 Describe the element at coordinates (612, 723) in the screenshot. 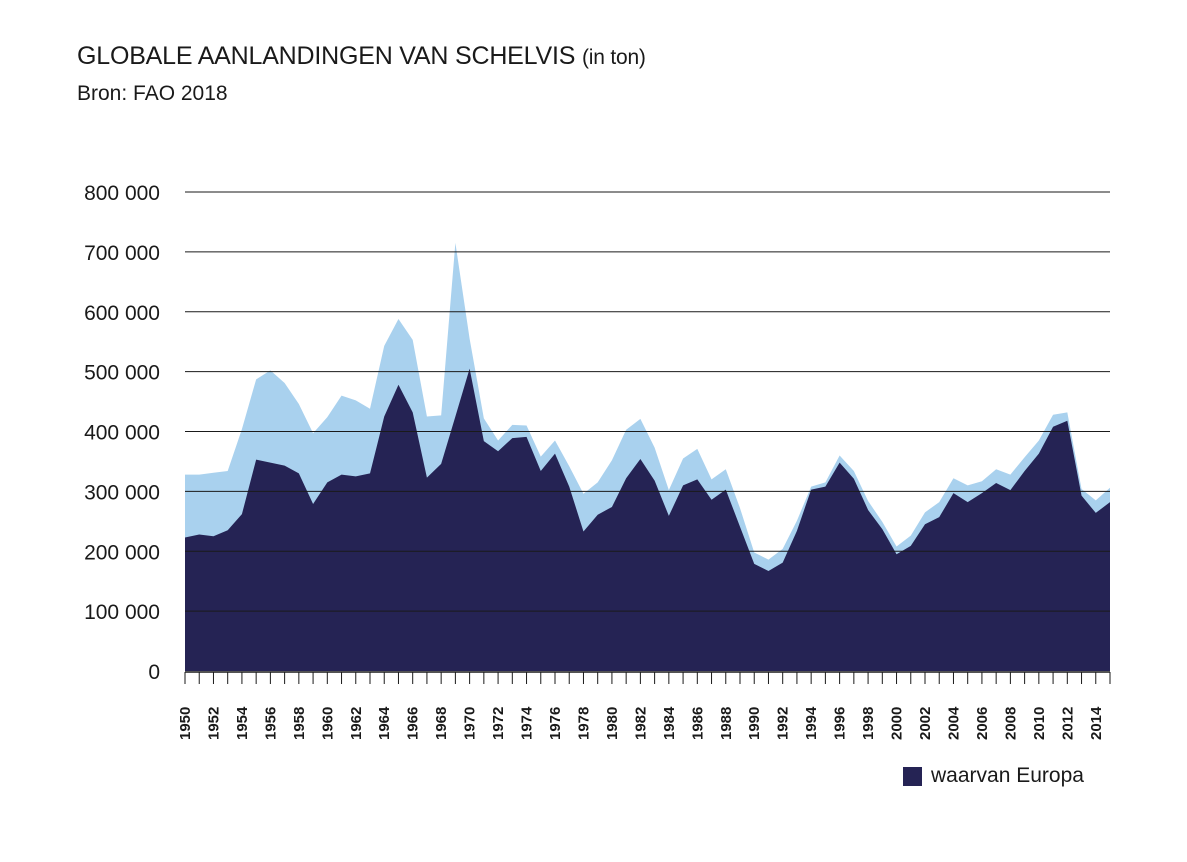

I see `x-tick-label: 1980` at that location.